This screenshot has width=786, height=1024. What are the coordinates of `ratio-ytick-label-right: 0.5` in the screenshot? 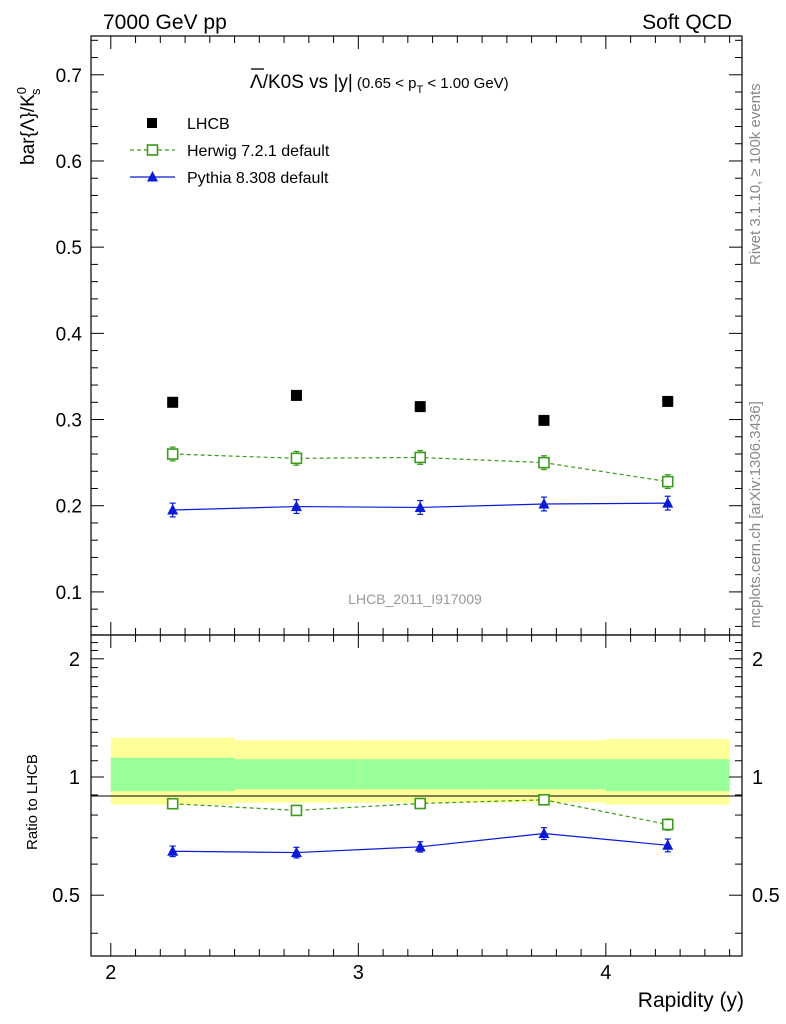 It's located at (766, 896).